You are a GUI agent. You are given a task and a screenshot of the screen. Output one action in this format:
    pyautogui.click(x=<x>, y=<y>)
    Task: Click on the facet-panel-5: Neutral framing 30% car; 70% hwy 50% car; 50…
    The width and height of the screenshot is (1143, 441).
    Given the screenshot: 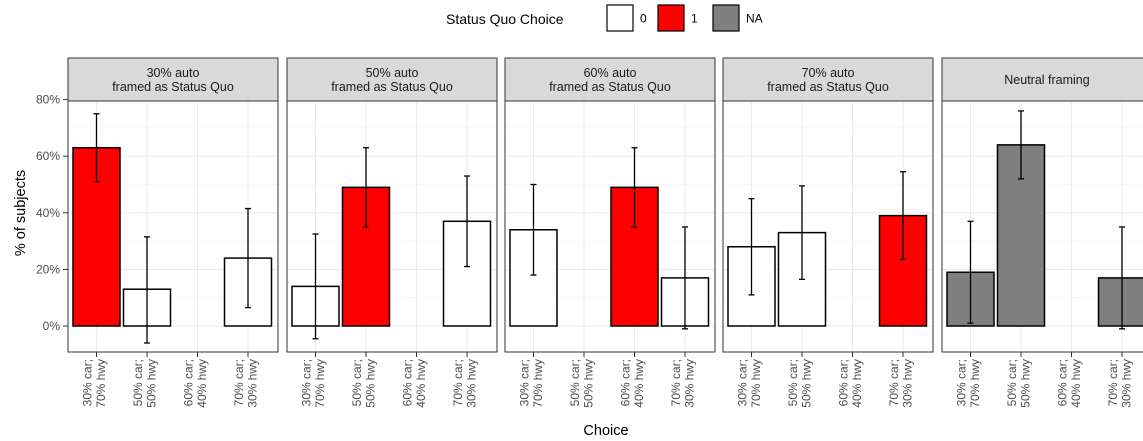 What is the action you would take?
    pyautogui.click(x=1042, y=232)
    